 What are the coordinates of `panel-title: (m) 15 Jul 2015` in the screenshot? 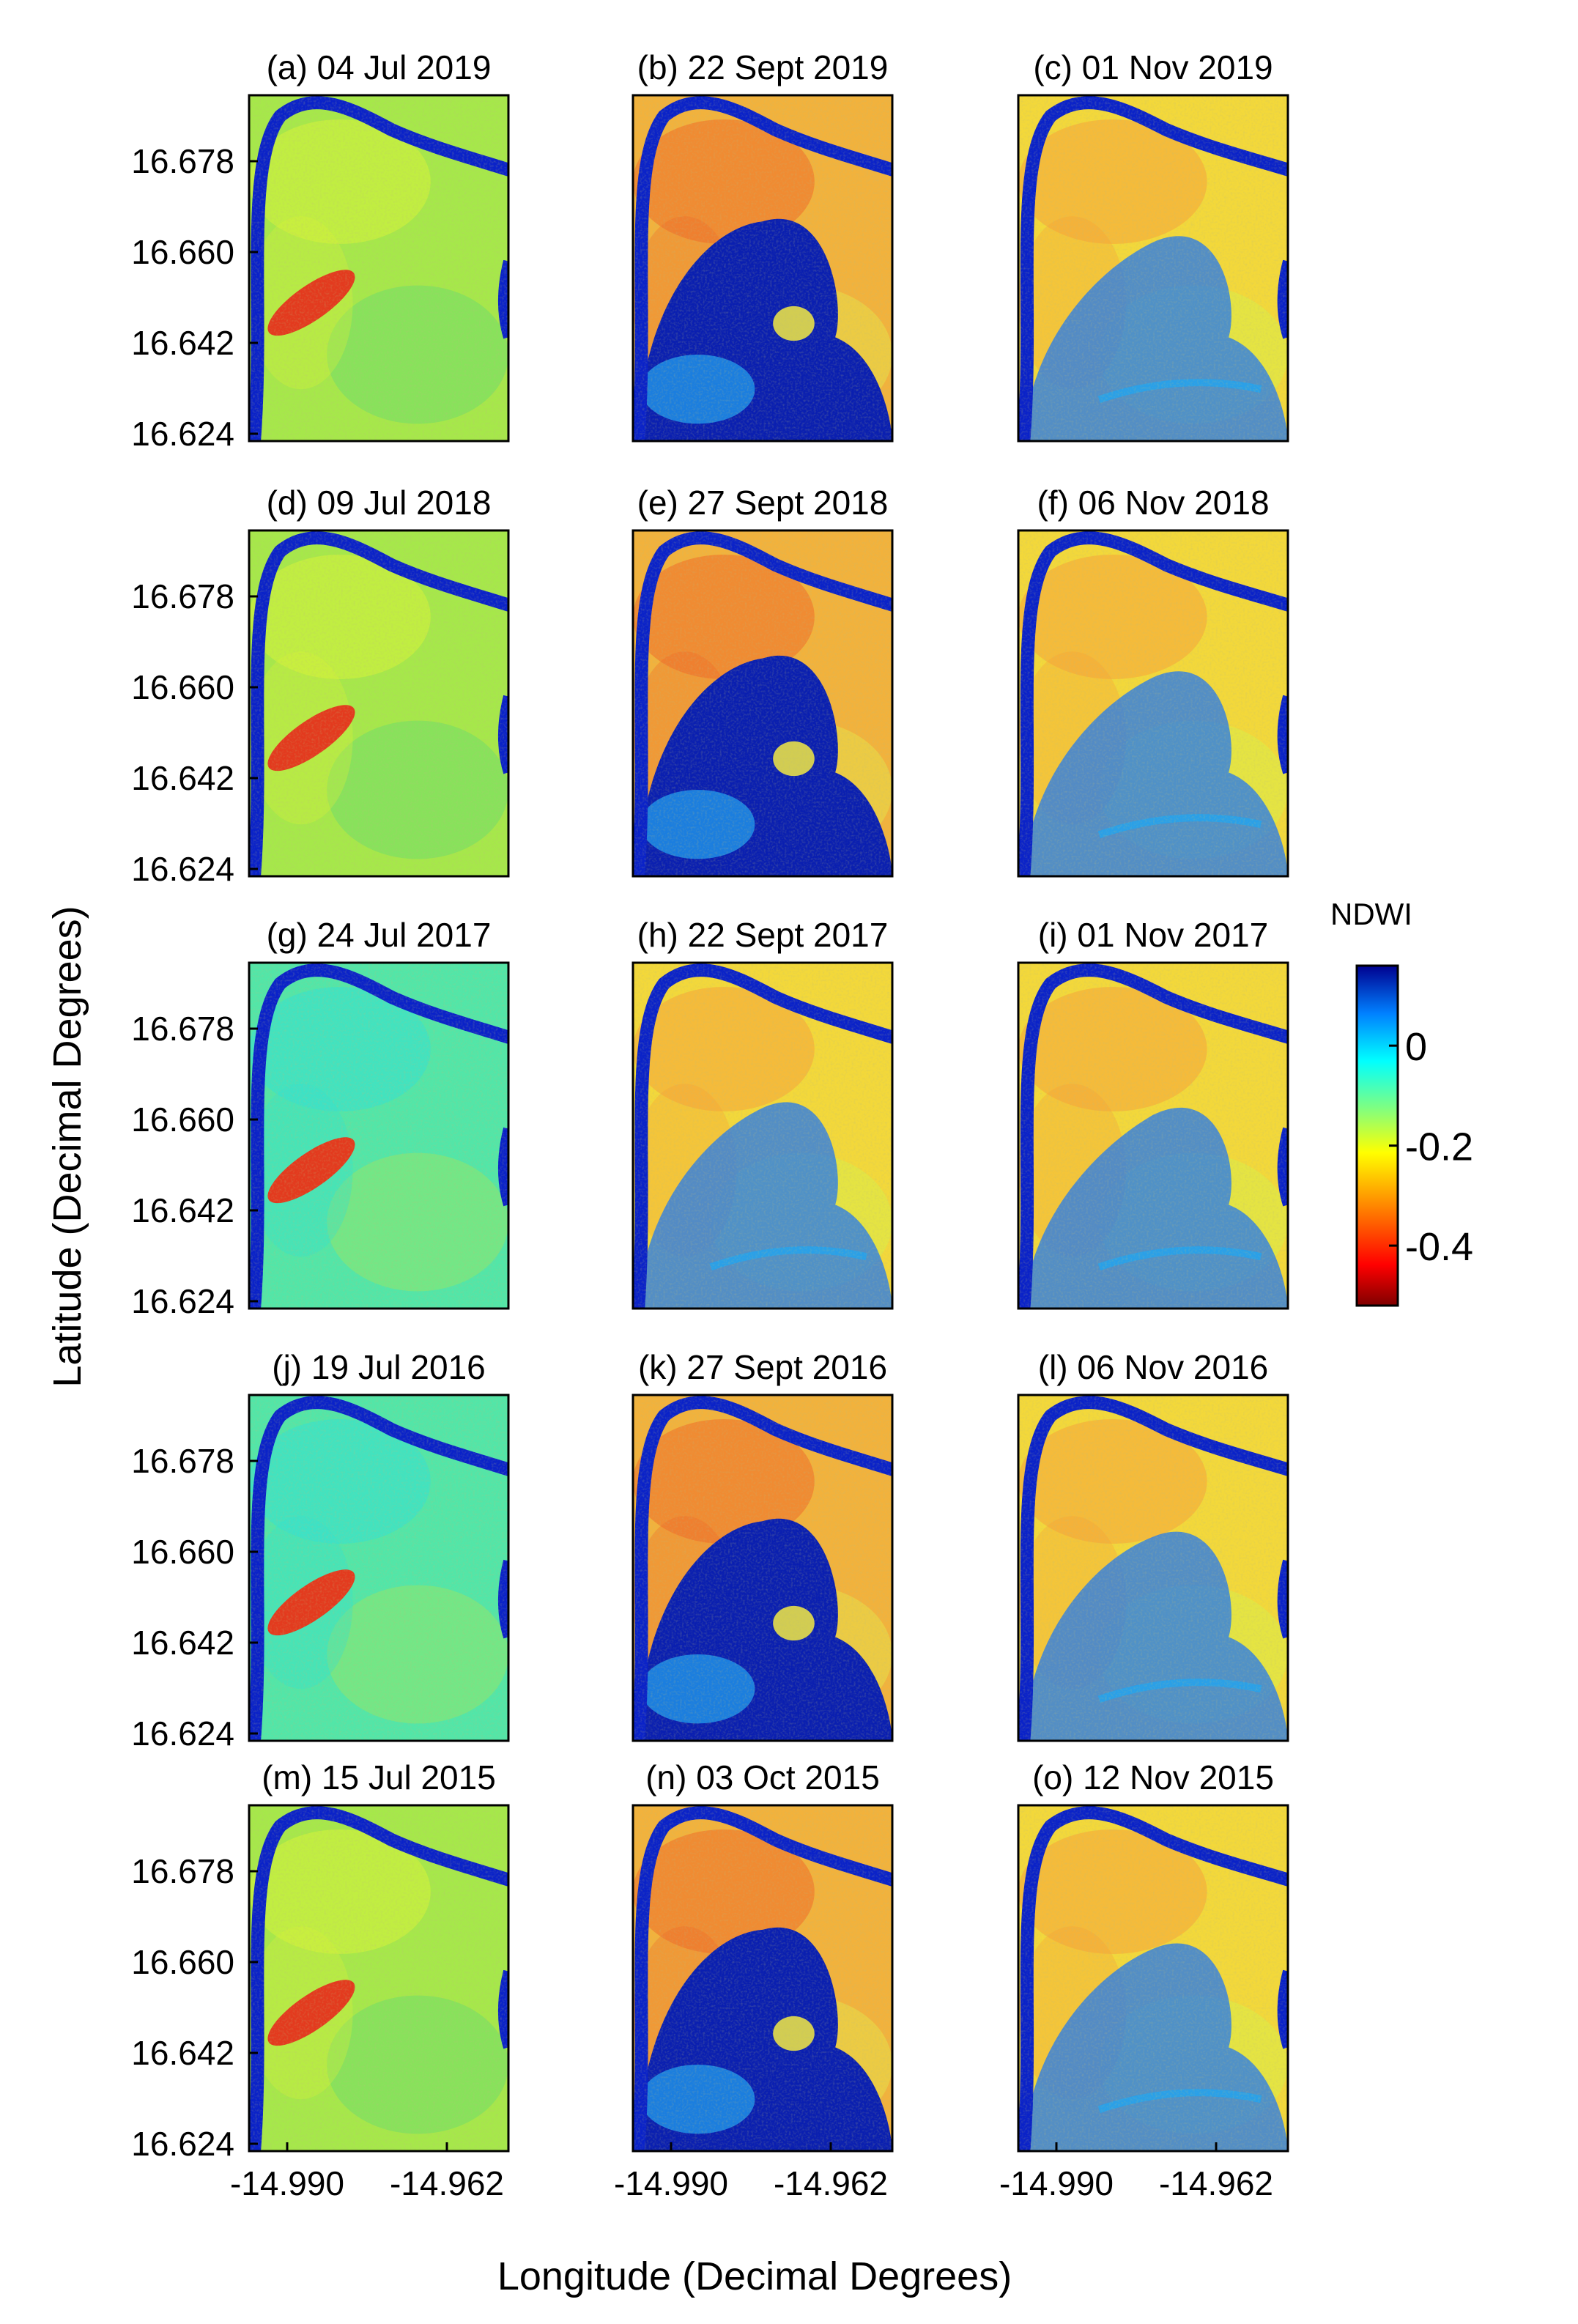 It's located at (379, 1777).